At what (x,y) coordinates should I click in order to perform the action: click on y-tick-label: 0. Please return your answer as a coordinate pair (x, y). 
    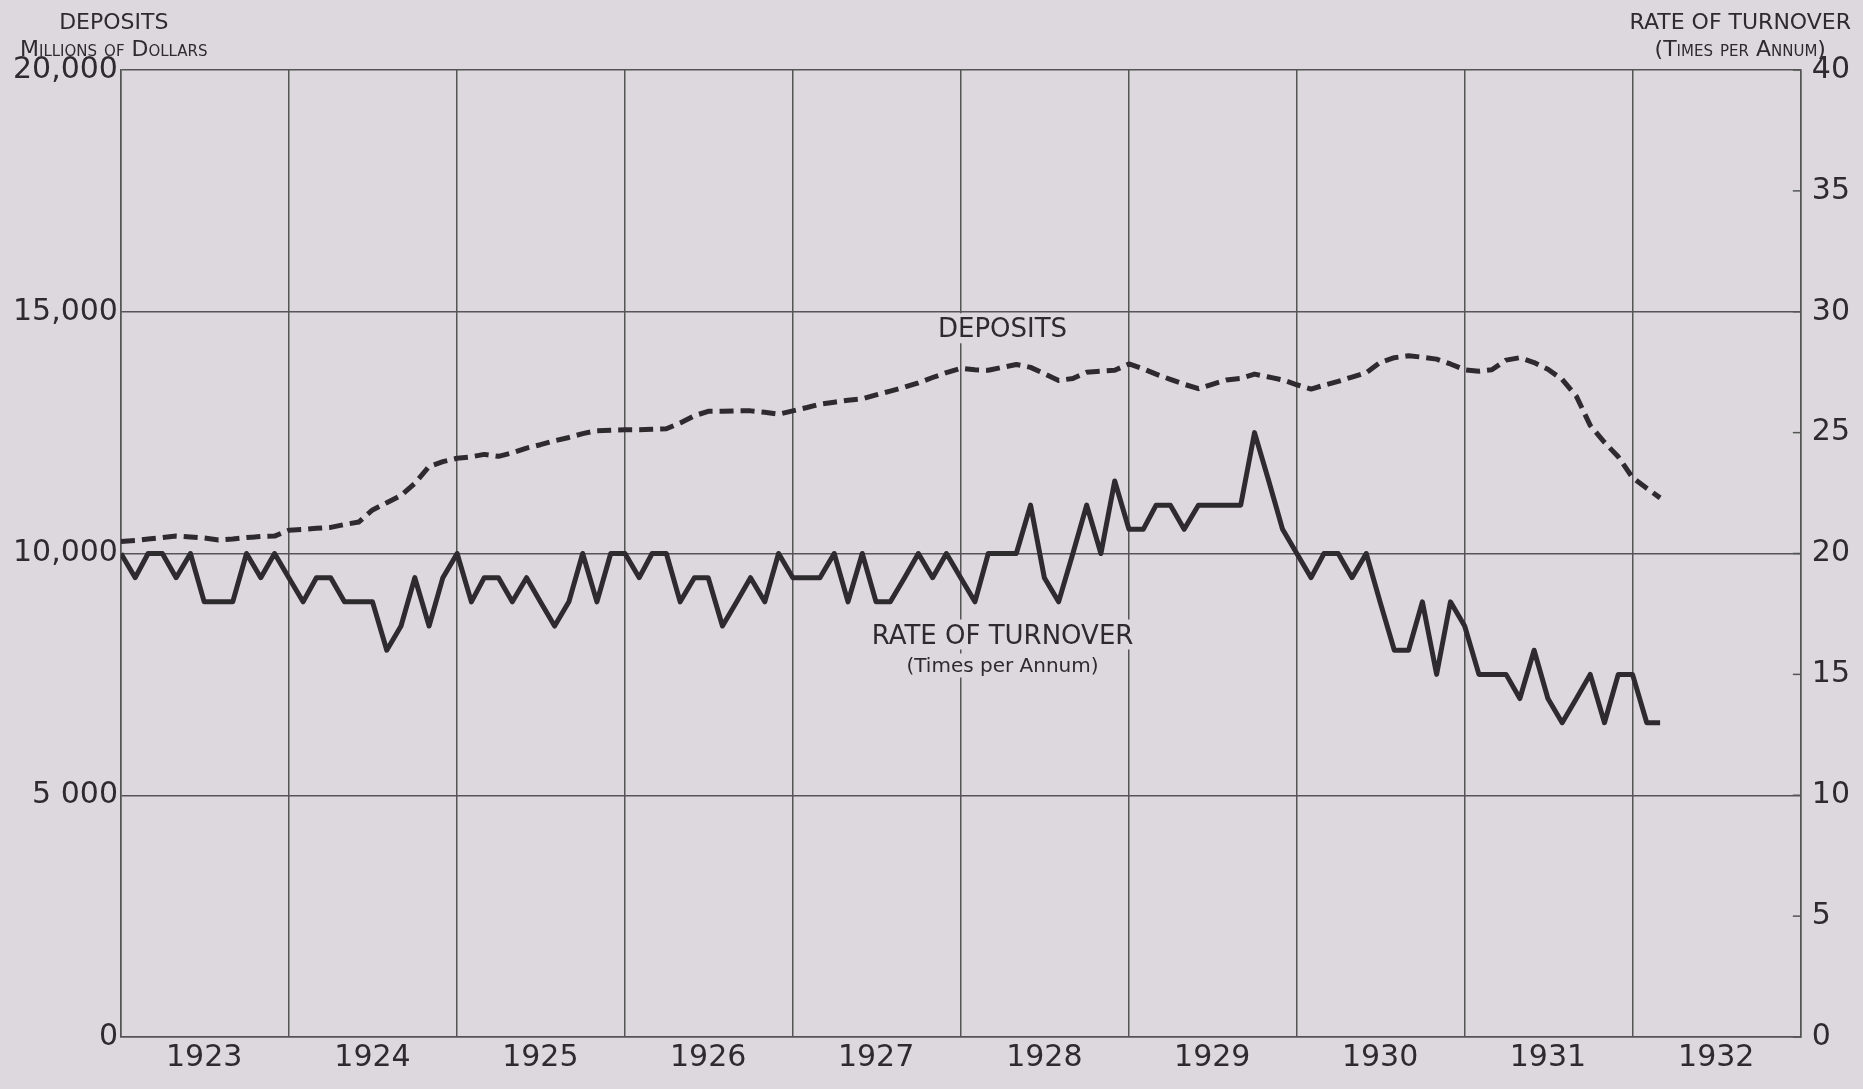
    Looking at the image, I should click on (108, 1034).